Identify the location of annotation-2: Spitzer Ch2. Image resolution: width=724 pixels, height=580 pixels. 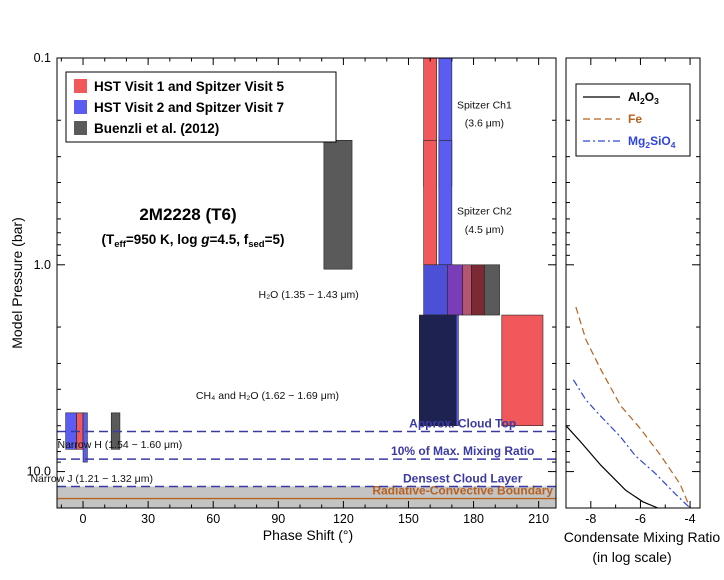
(484, 211).